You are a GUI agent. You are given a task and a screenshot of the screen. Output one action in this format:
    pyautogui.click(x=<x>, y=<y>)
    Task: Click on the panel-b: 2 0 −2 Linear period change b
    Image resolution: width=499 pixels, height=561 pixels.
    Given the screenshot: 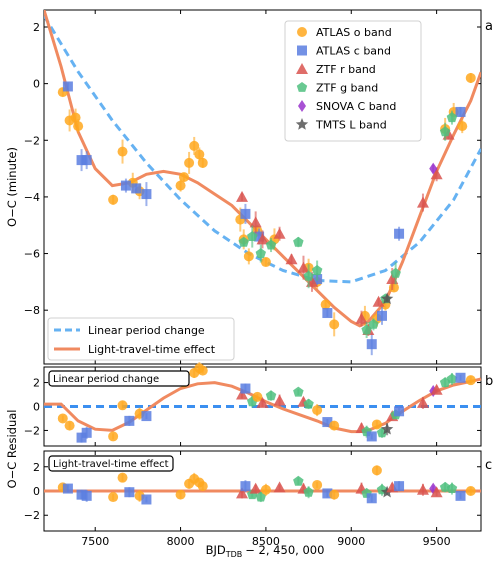 What is the action you would take?
    pyautogui.click(x=258, y=404)
    